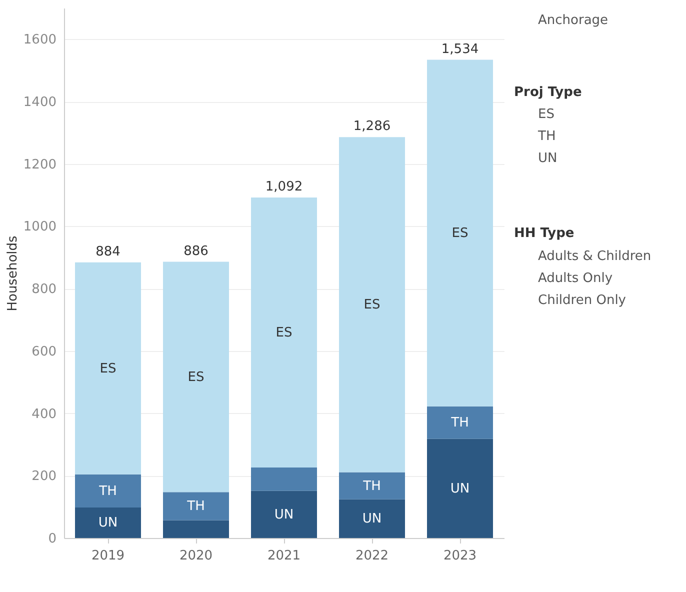 This screenshot has height=592, width=686. Describe the element at coordinates (575, 278) in the screenshot. I see `text: Adults Only` at that location.